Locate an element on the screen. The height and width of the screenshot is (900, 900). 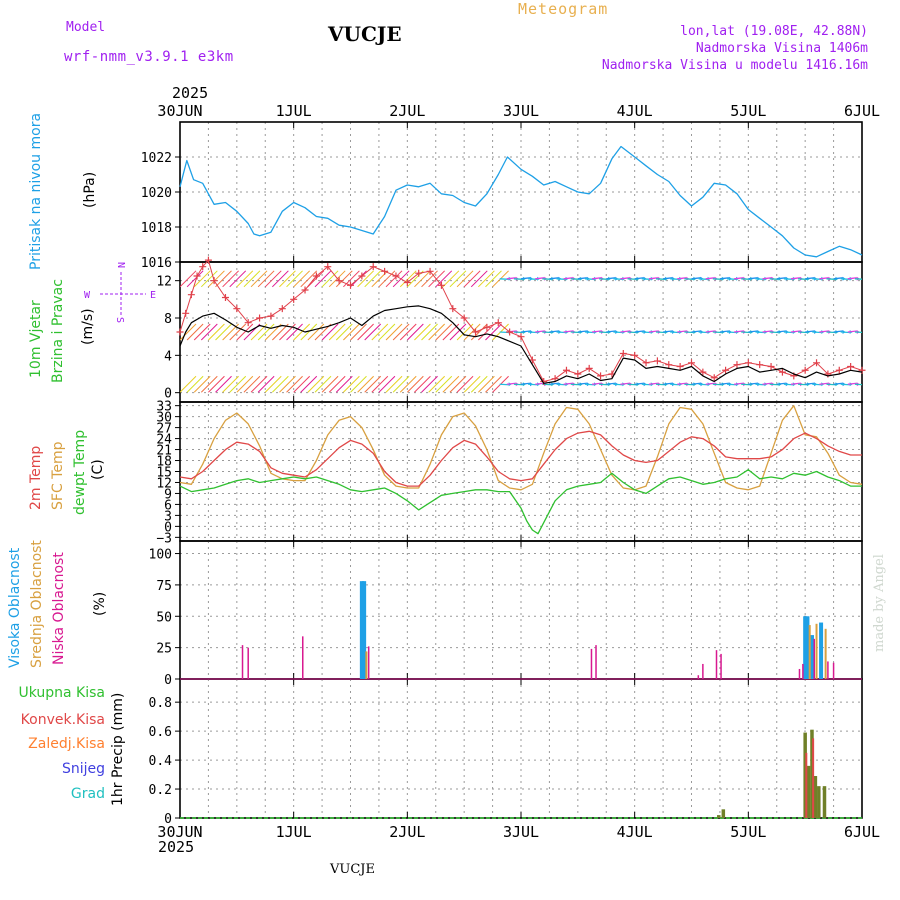
y-tick-label: 6 is located at coordinates (168, 505).